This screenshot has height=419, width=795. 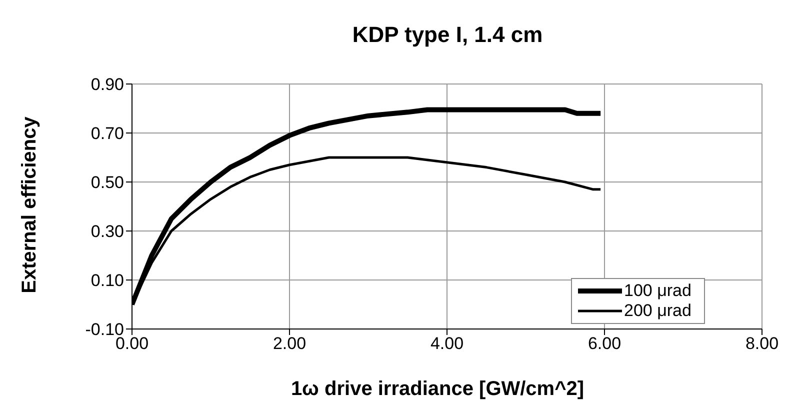 I want to click on x-axis-title: 1ω drive irradiance [GW/cm^2], so click(x=438, y=389).